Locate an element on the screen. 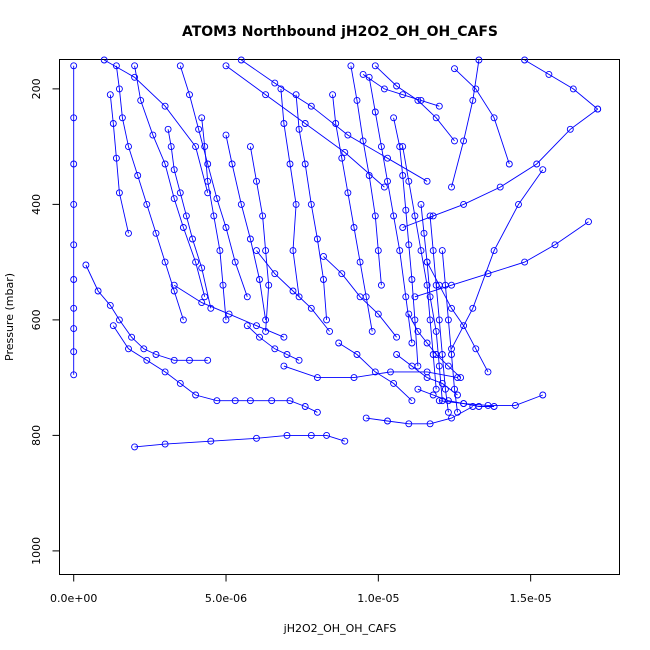  x-axis: 0.0e+00 5.0e-06 1.0e-05 1.5e-05 is located at coordinates (301, 589).